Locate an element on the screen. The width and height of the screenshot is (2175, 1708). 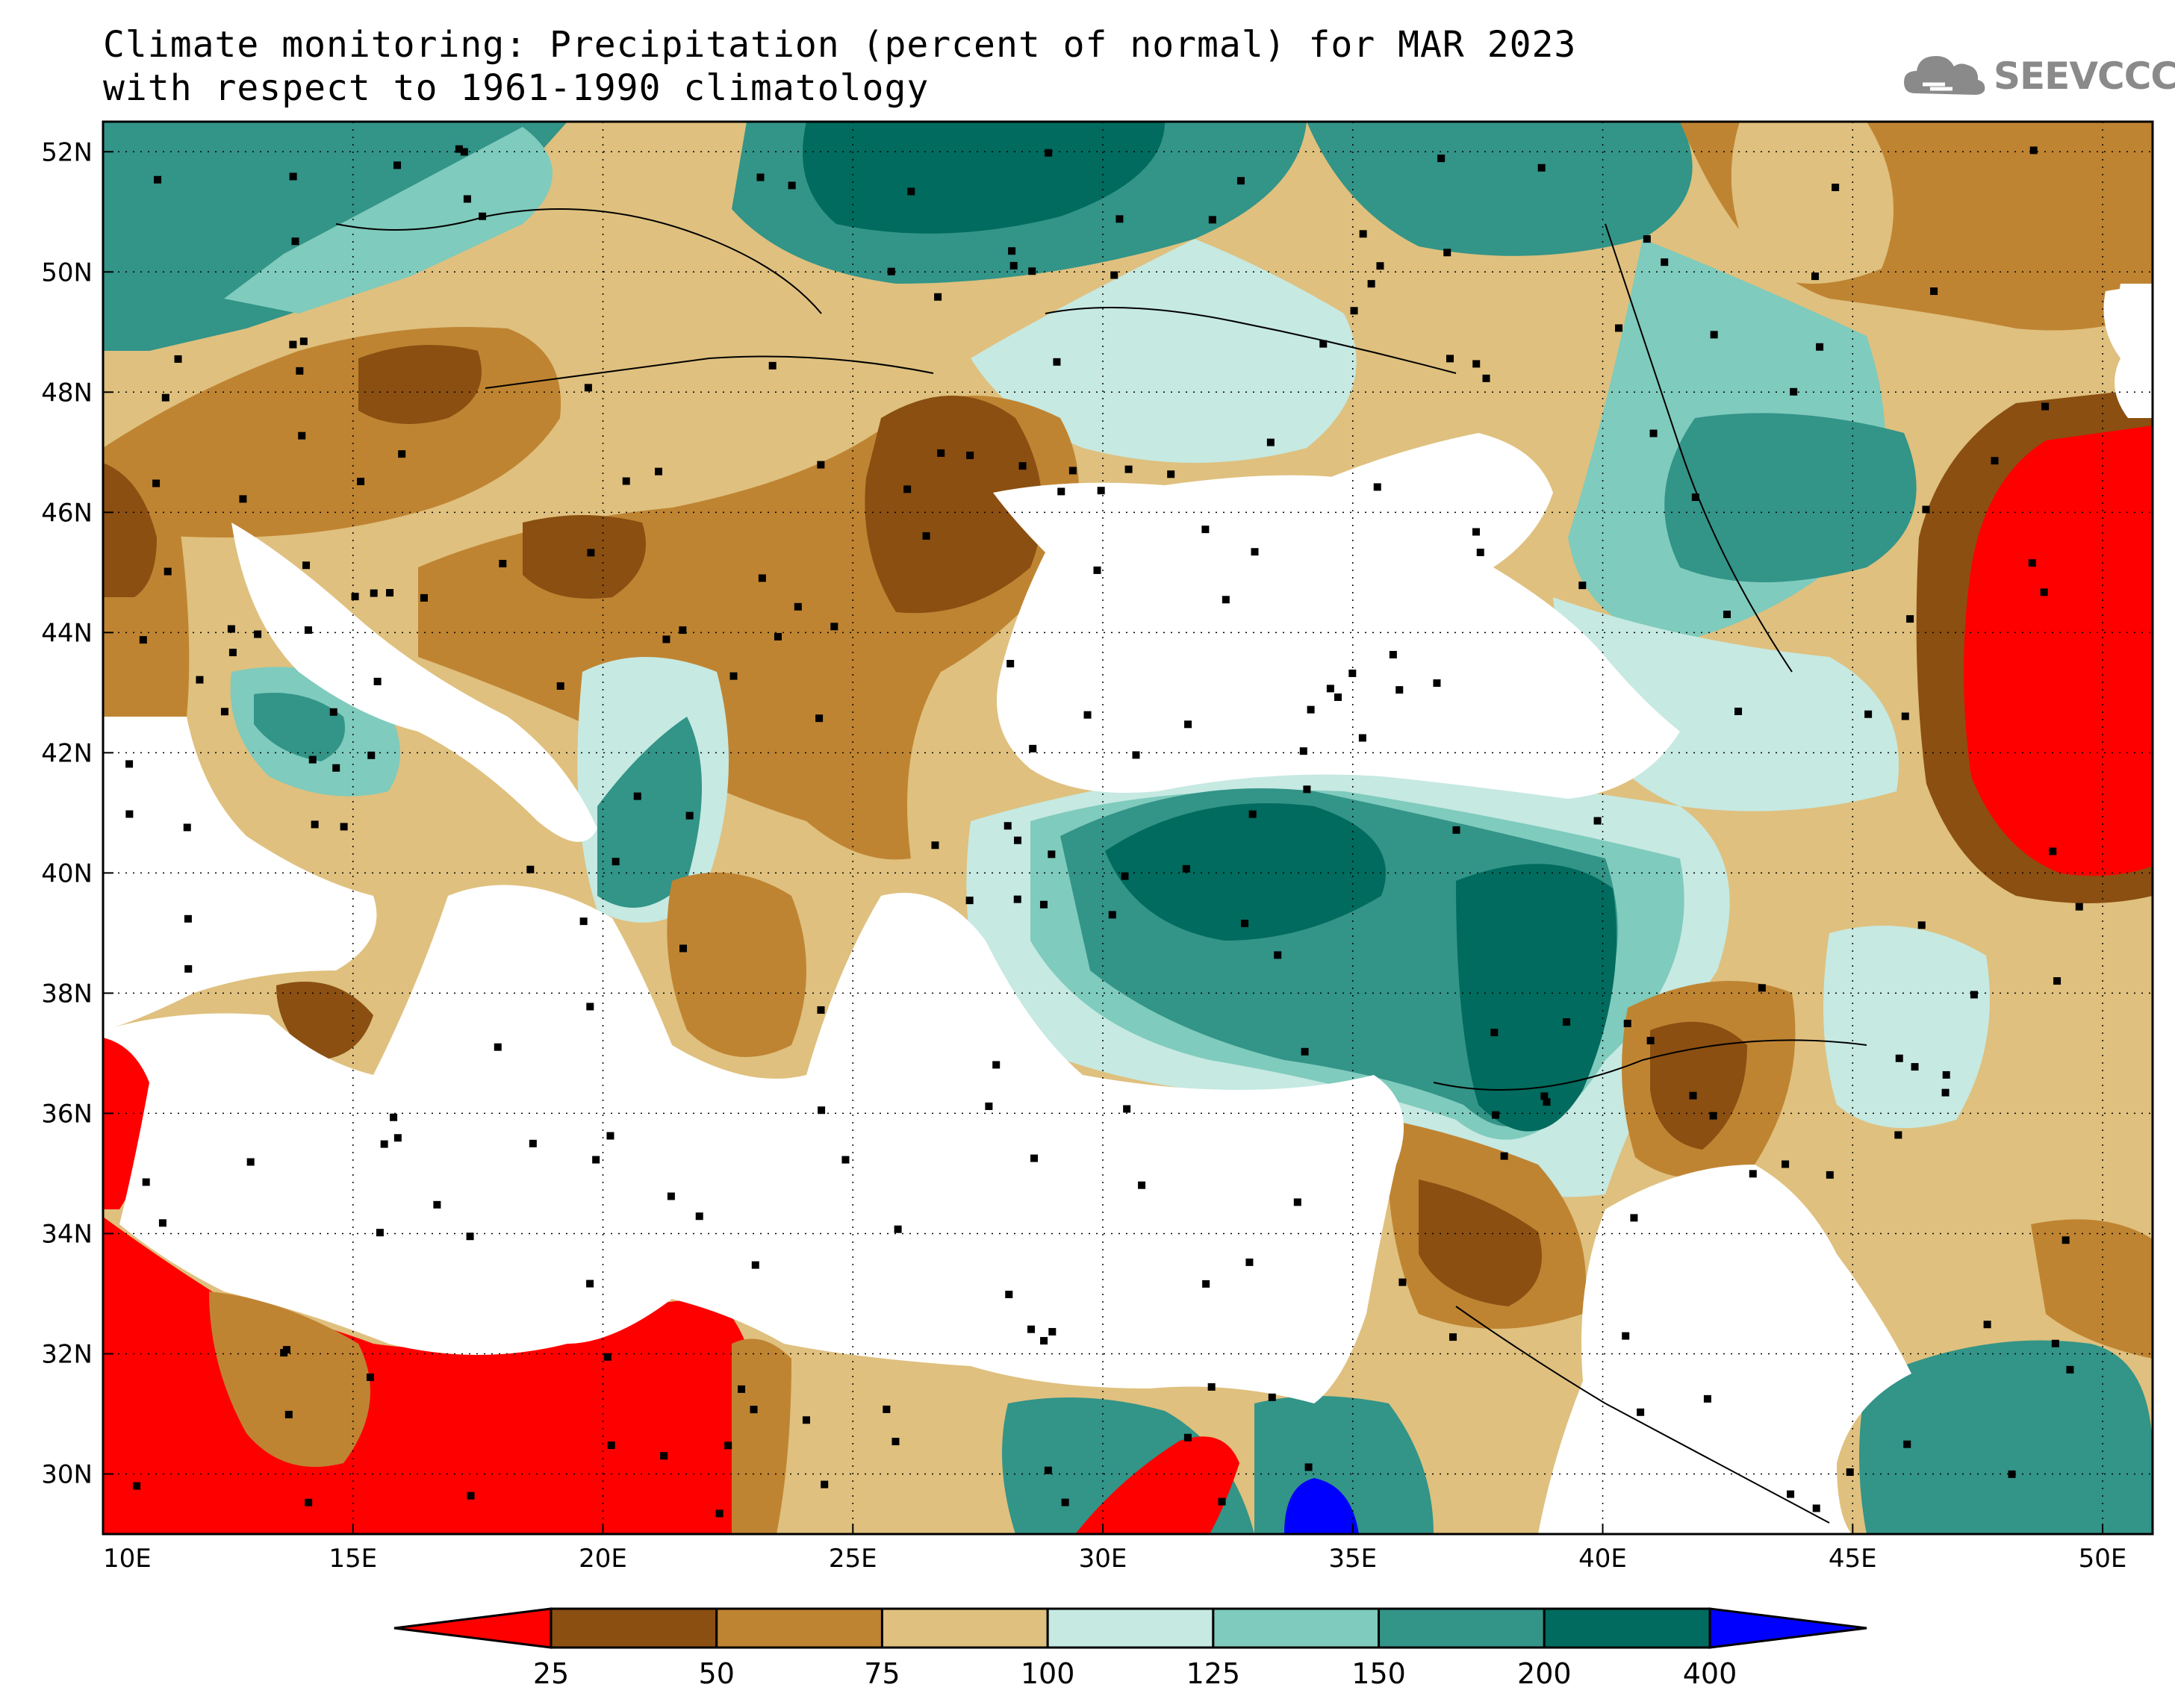
field-greece-brown is located at coordinates (736, 964).